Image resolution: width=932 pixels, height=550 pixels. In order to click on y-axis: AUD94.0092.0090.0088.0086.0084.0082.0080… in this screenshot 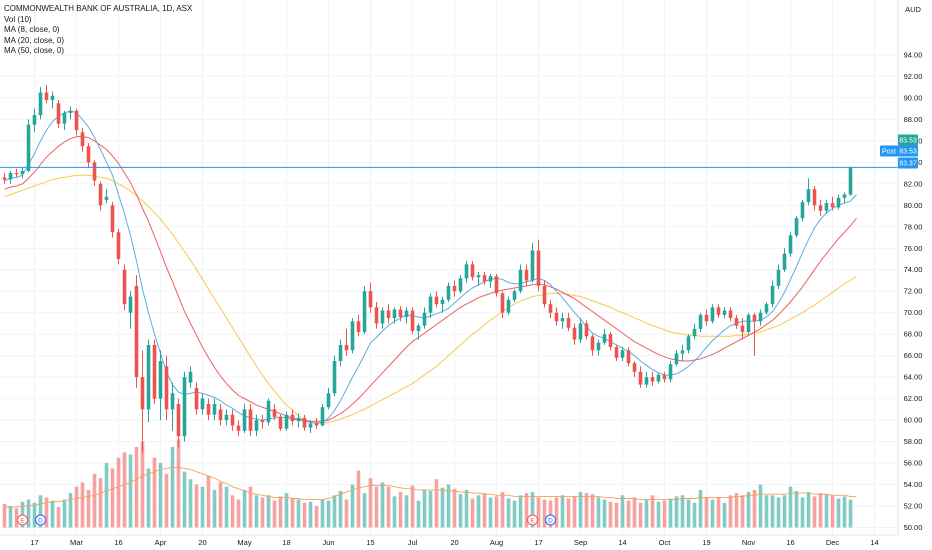, I will do `click(909, 267)`.